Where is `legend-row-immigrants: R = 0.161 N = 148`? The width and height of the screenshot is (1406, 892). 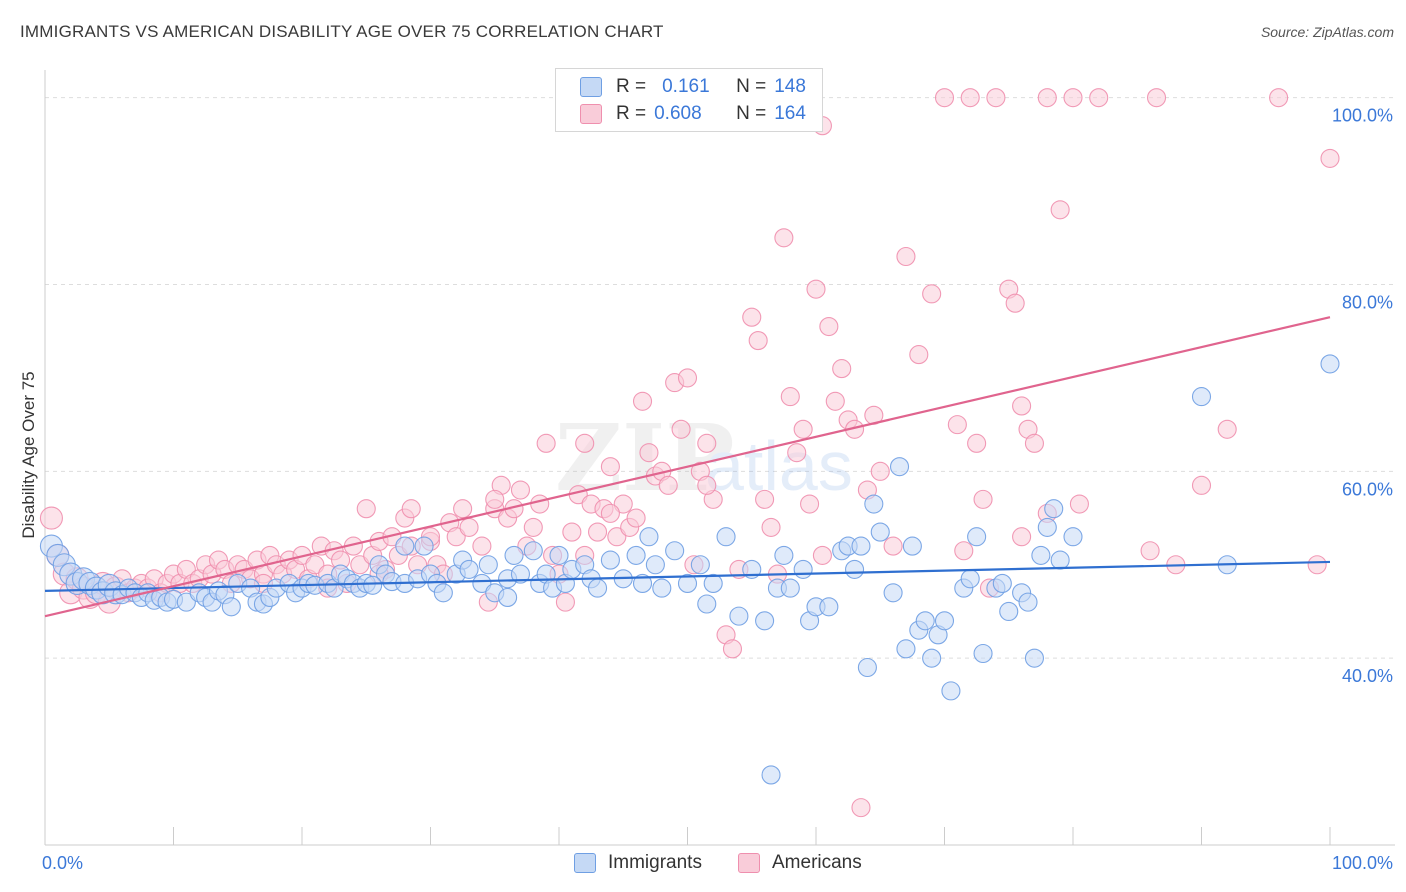
legend-row-immigrants: R = 0.161 N = 148 is located at coordinates (693, 87).